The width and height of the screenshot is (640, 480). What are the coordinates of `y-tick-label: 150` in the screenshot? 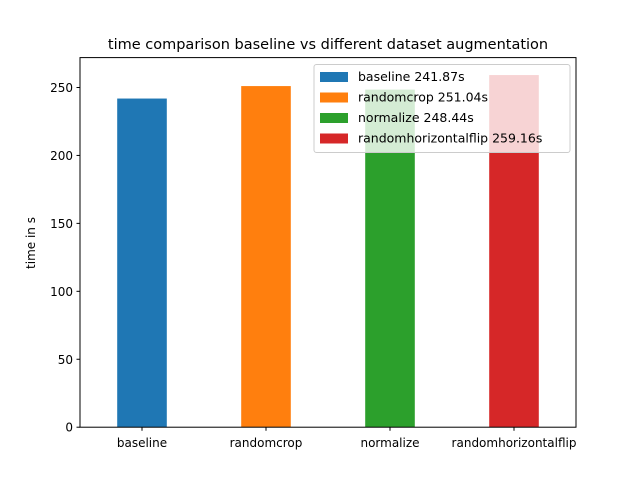 It's located at (61, 224).